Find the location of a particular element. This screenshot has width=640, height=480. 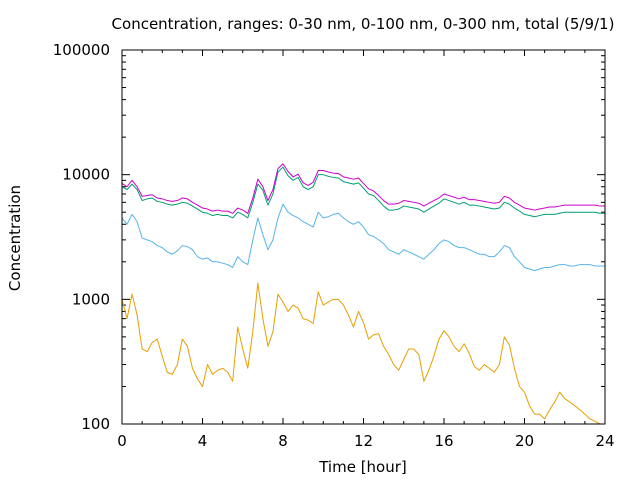

x-tick-label: 24 is located at coordinates (604, 441).